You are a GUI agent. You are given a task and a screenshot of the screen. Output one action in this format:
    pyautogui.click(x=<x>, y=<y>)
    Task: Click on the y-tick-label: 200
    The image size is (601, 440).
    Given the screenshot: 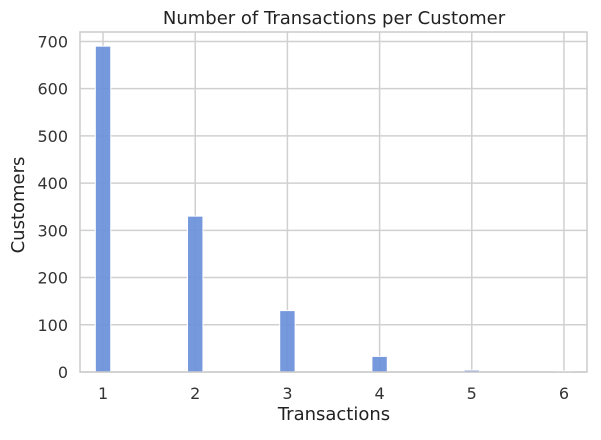 What is the action you would take?
    pyautogui.click(x=52, y=278)
    